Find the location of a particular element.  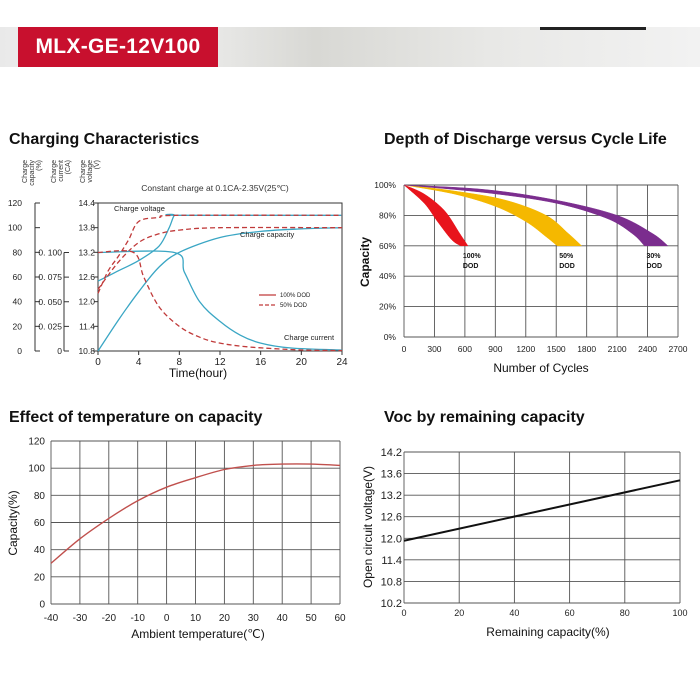

temp-x-tick-label: 10 is located at coordinates (196, 618).